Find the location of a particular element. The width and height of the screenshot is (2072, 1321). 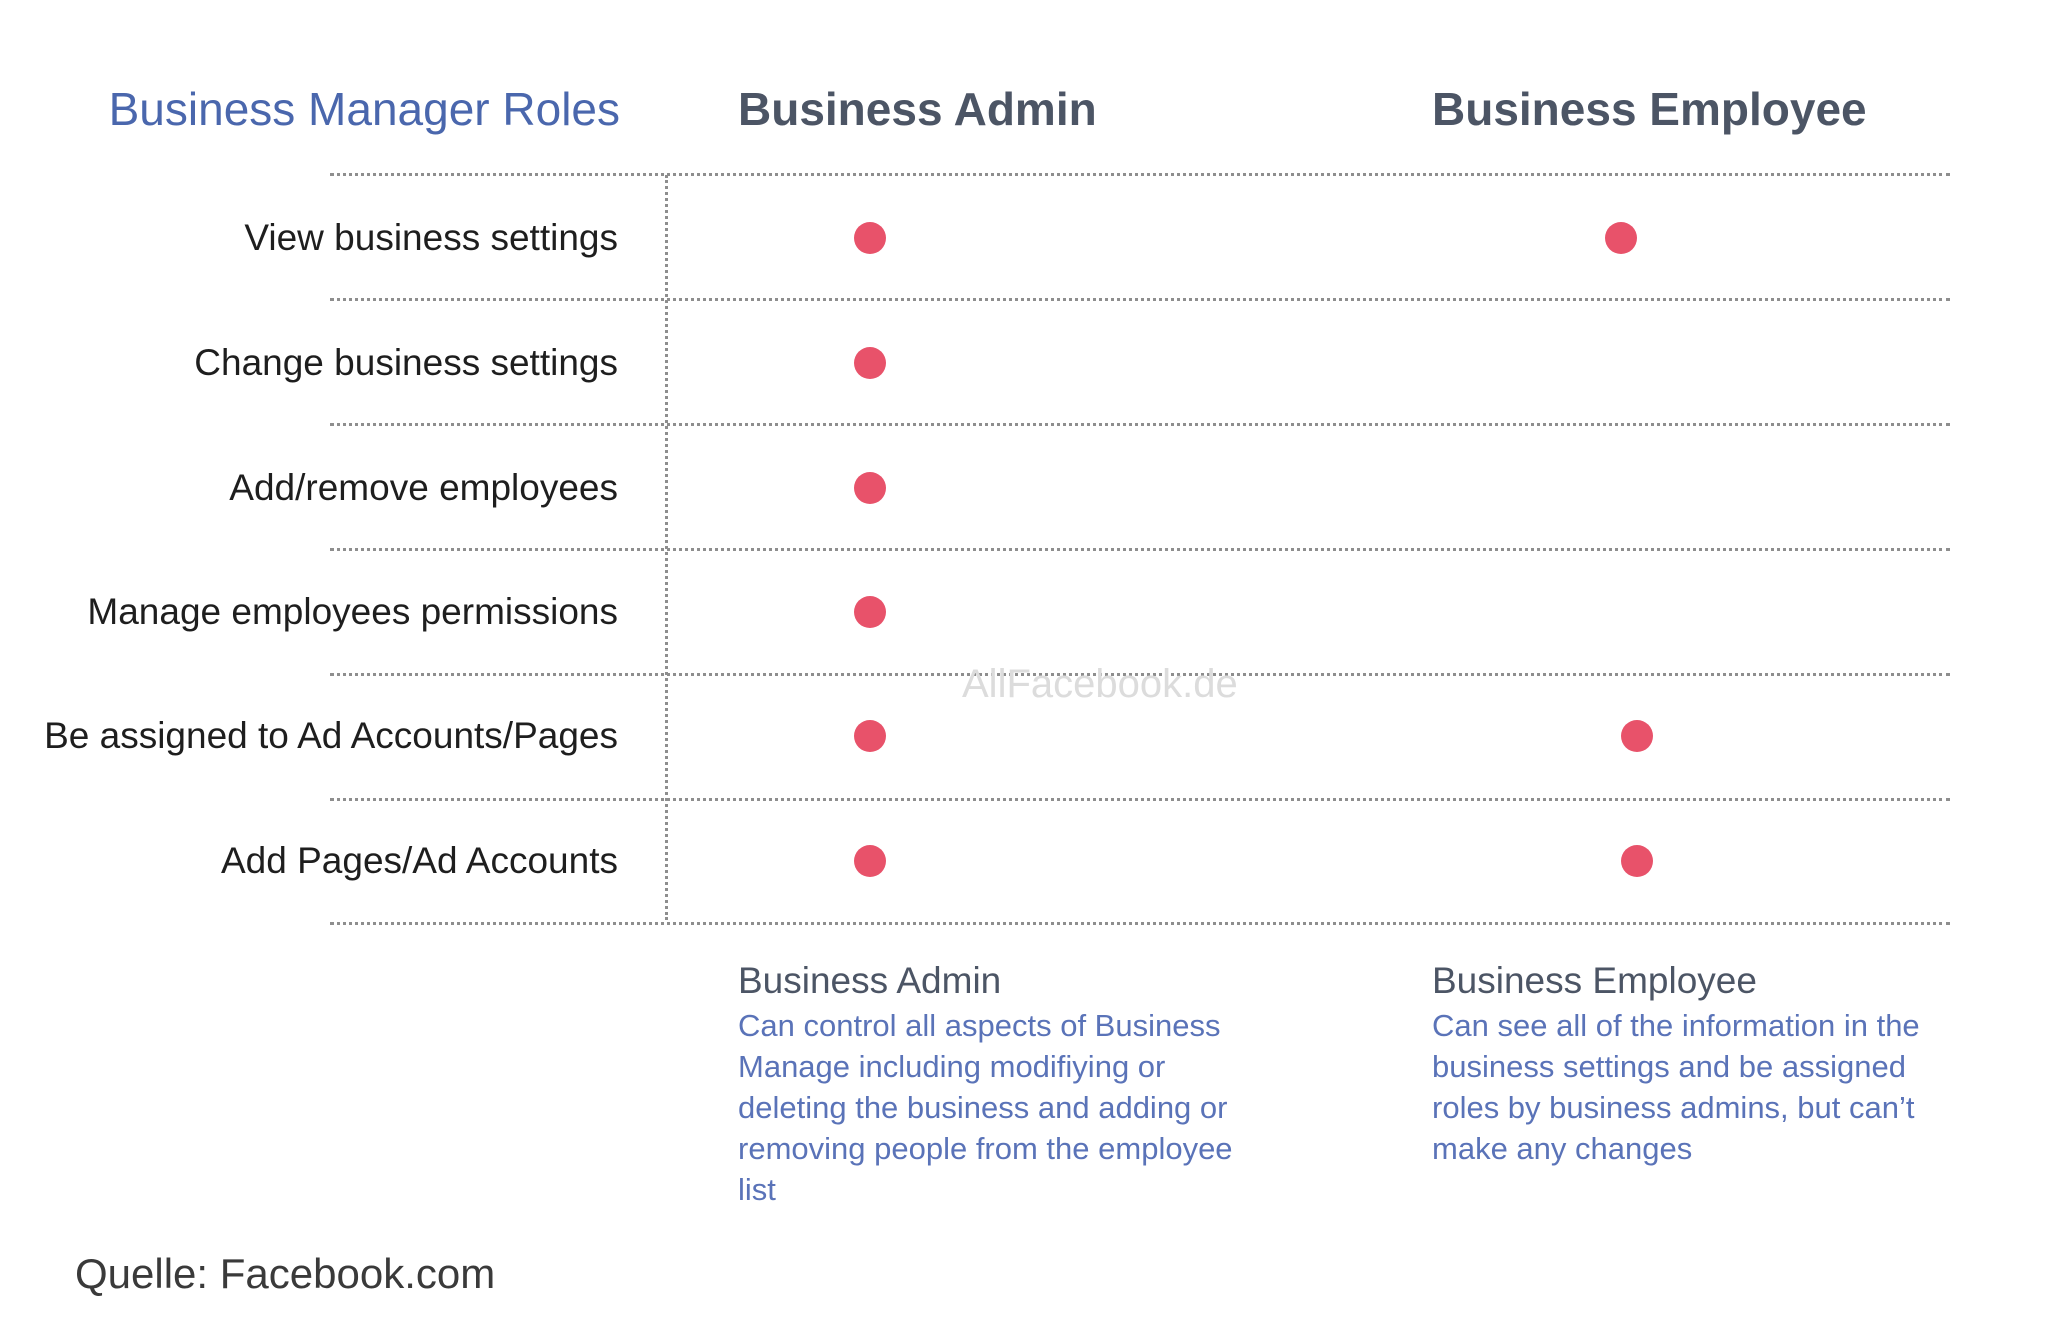

row-label: Add/remove employees is located at coordinates (423, 487).